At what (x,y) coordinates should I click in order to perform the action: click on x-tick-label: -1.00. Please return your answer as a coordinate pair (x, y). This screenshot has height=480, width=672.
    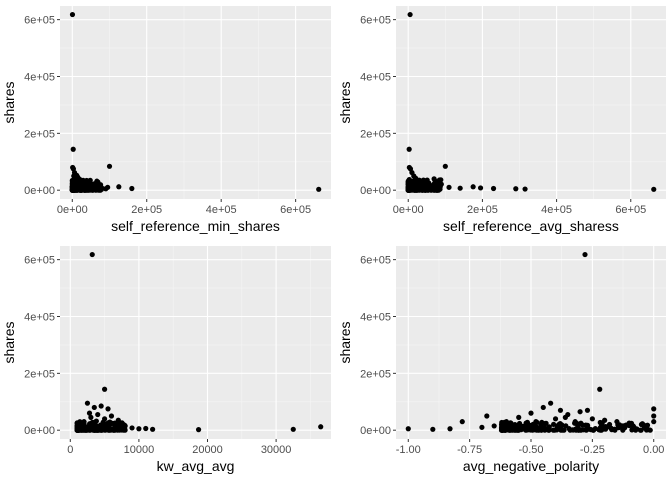
    Looking at the image, I should click on (408, 450).